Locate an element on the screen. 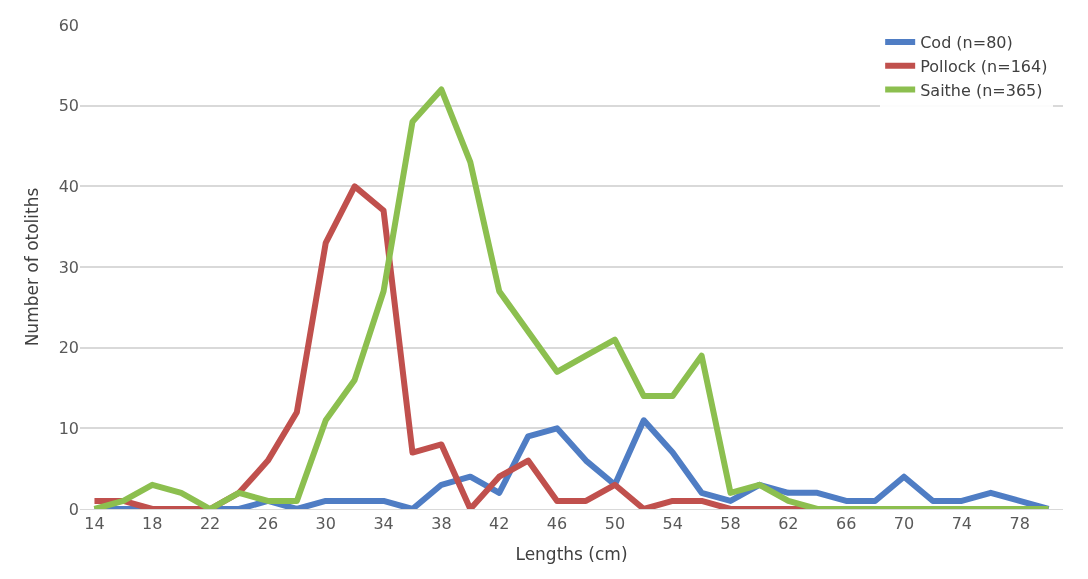 This screenshot has width=1088, height=579. y-tick-label: 40 is located at coordinates (68, 186).